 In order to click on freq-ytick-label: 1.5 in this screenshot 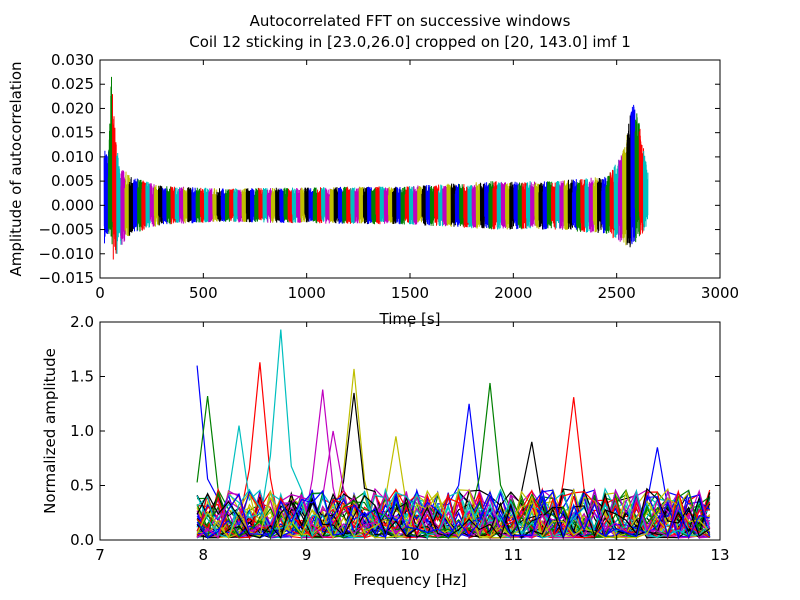, I will do `click(82, 377)`.